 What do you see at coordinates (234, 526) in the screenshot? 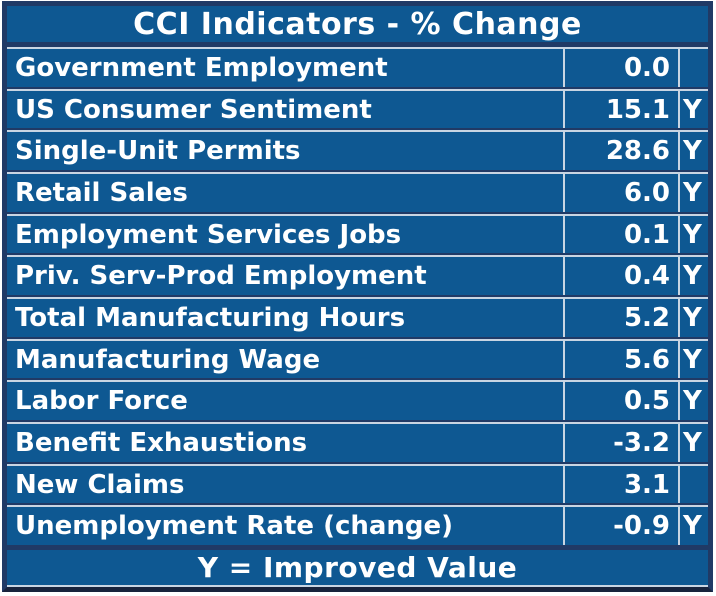
I see `indicator-label: Unemployment Rate (change)` at bounding box center [234, 526].